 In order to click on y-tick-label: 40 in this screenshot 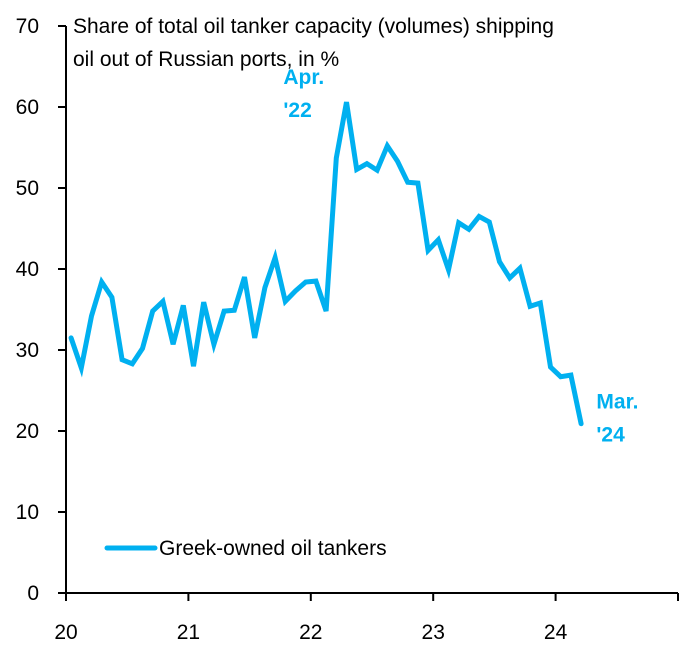, I will do `click(27, 269)`.